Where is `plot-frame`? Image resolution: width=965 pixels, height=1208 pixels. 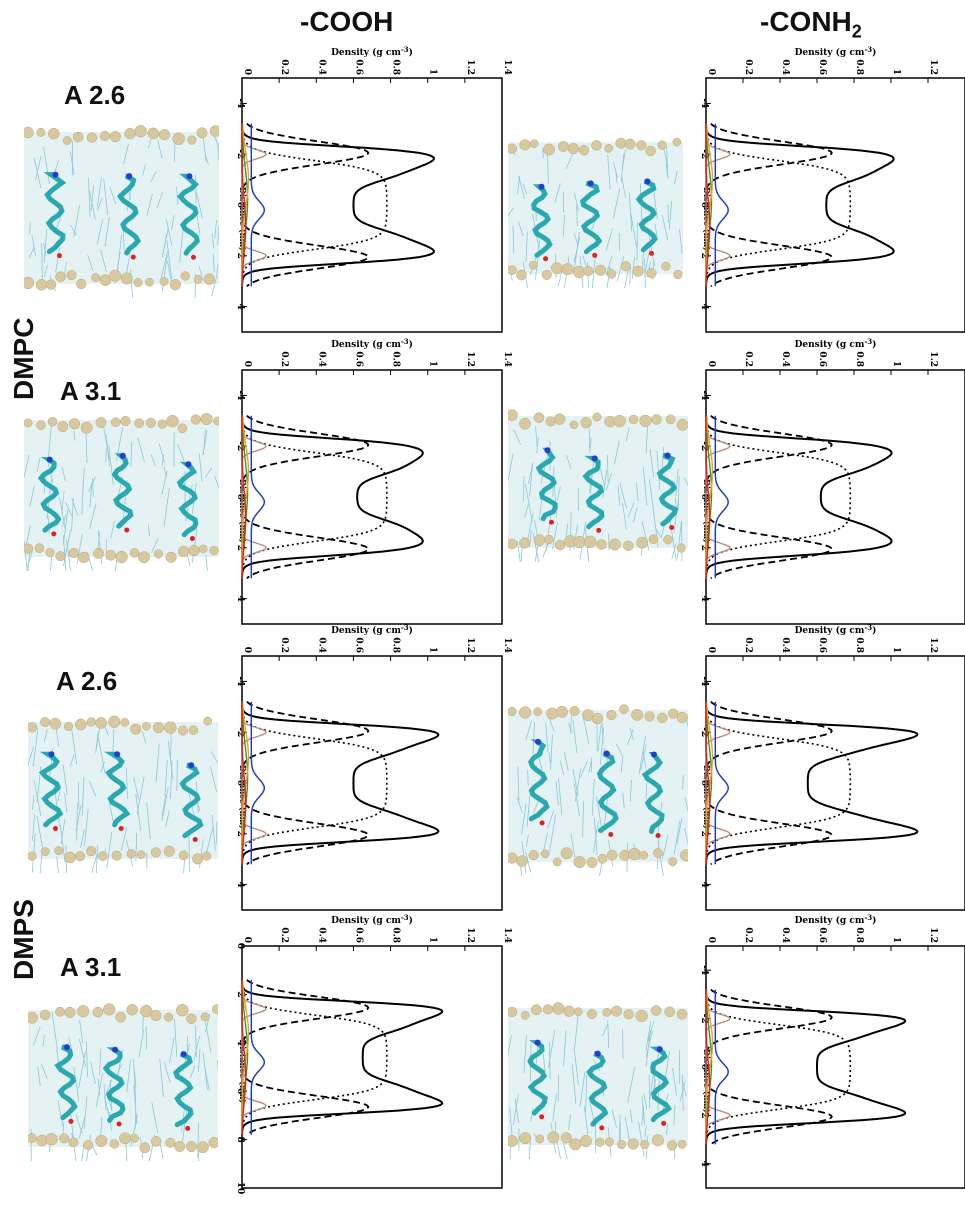 plot-frame is located at coordinates (835, 205).